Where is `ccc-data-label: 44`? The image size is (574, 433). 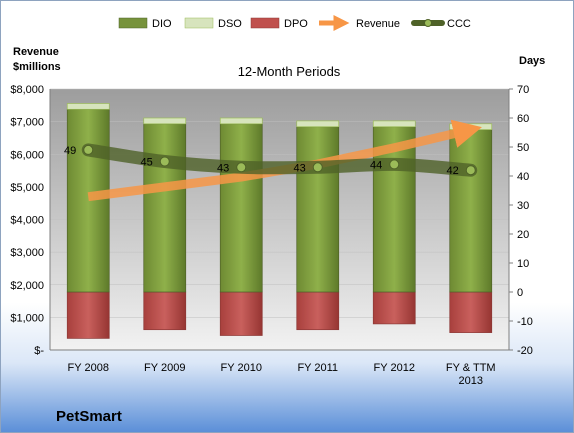
ccc-data-label: 44 is located at coordinates (376, 165).